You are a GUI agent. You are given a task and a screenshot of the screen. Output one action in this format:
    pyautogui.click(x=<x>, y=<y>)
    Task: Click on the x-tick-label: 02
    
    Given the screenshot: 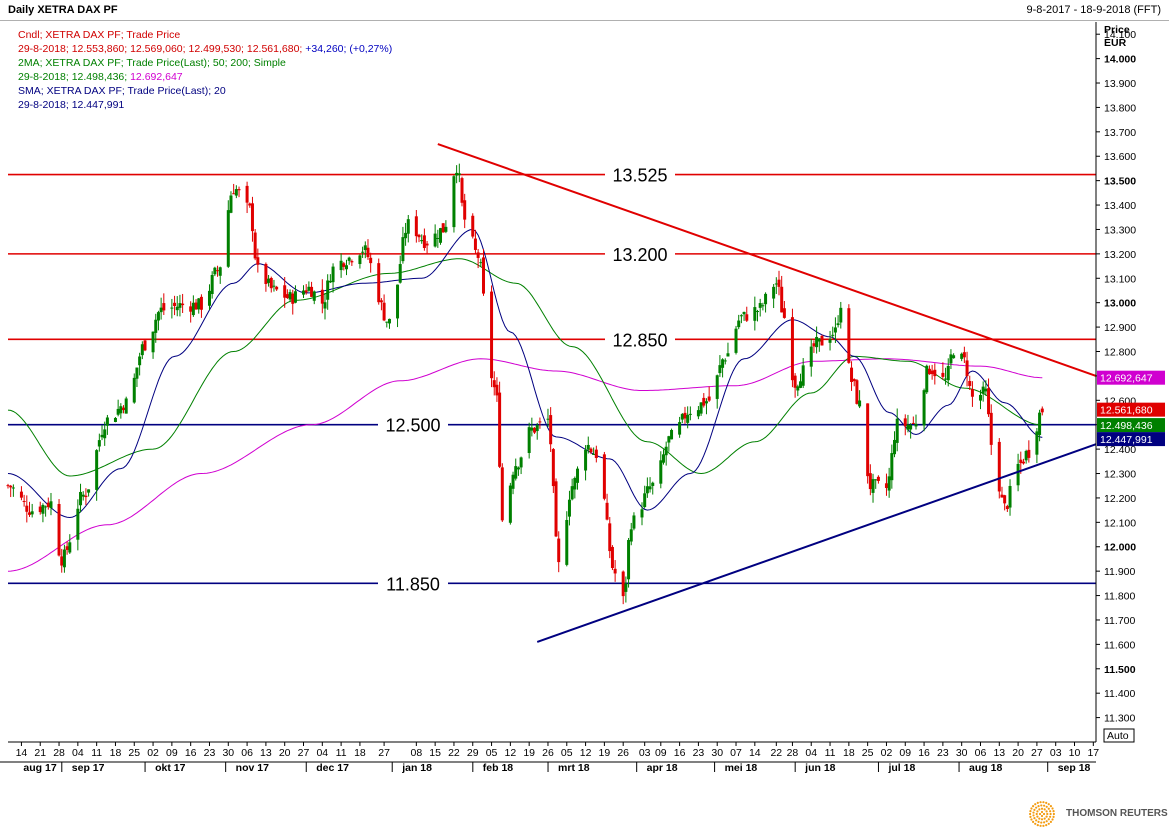 What is the action you would take?
    pyautogui.click(x=153, y=753)
    